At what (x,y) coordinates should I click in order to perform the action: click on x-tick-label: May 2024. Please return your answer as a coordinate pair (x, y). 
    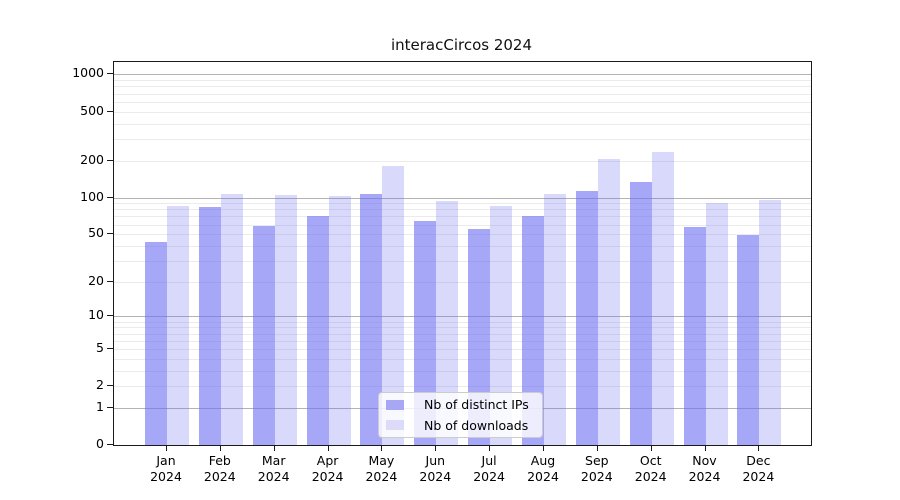
    Looking at the image, I should click on (381, 468).